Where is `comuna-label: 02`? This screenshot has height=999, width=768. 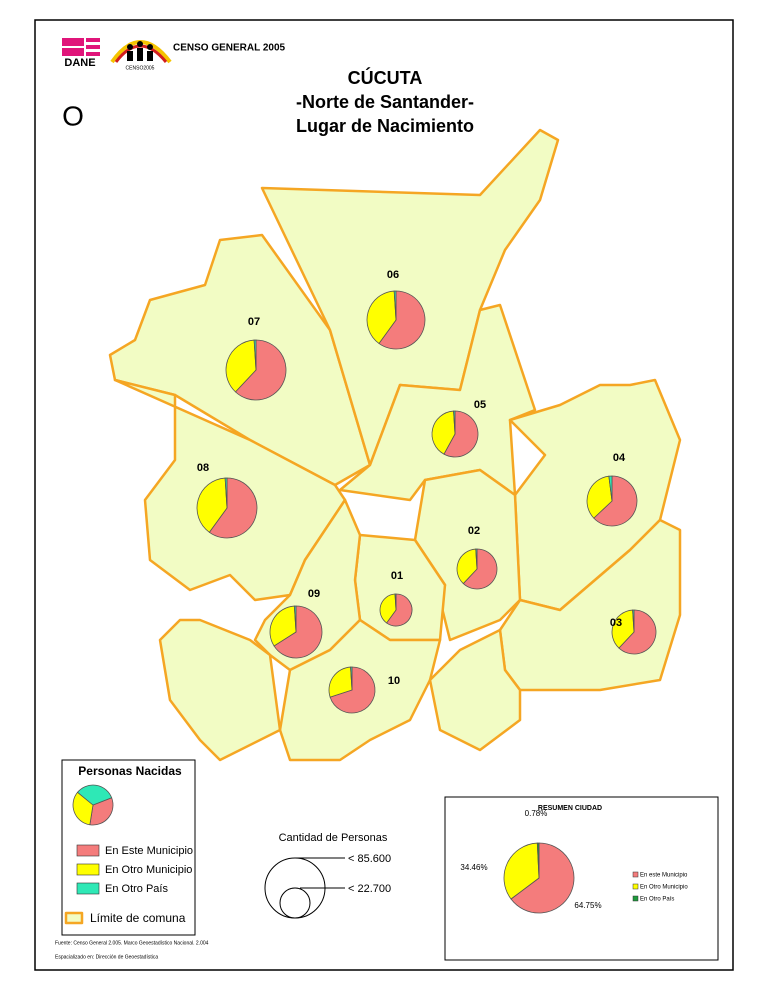
comuna-label: 02 is located at coordinates (474, 531).